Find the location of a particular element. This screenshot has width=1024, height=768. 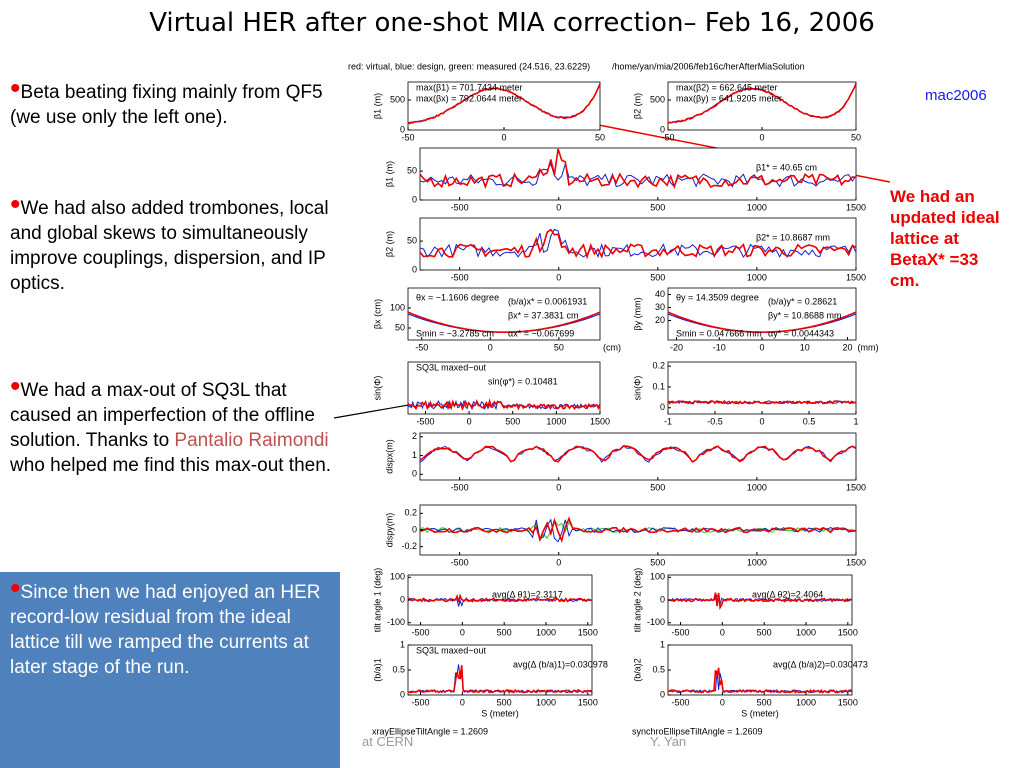

x-tick-label: -1 is located at coordinates (668, 421).